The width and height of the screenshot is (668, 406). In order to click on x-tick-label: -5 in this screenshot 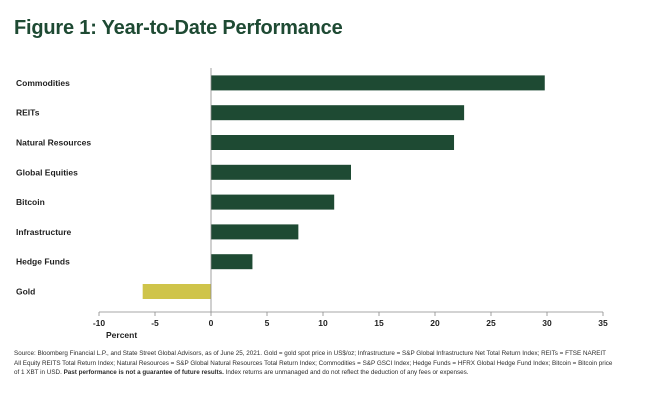, I will do `click(155, 323)`.